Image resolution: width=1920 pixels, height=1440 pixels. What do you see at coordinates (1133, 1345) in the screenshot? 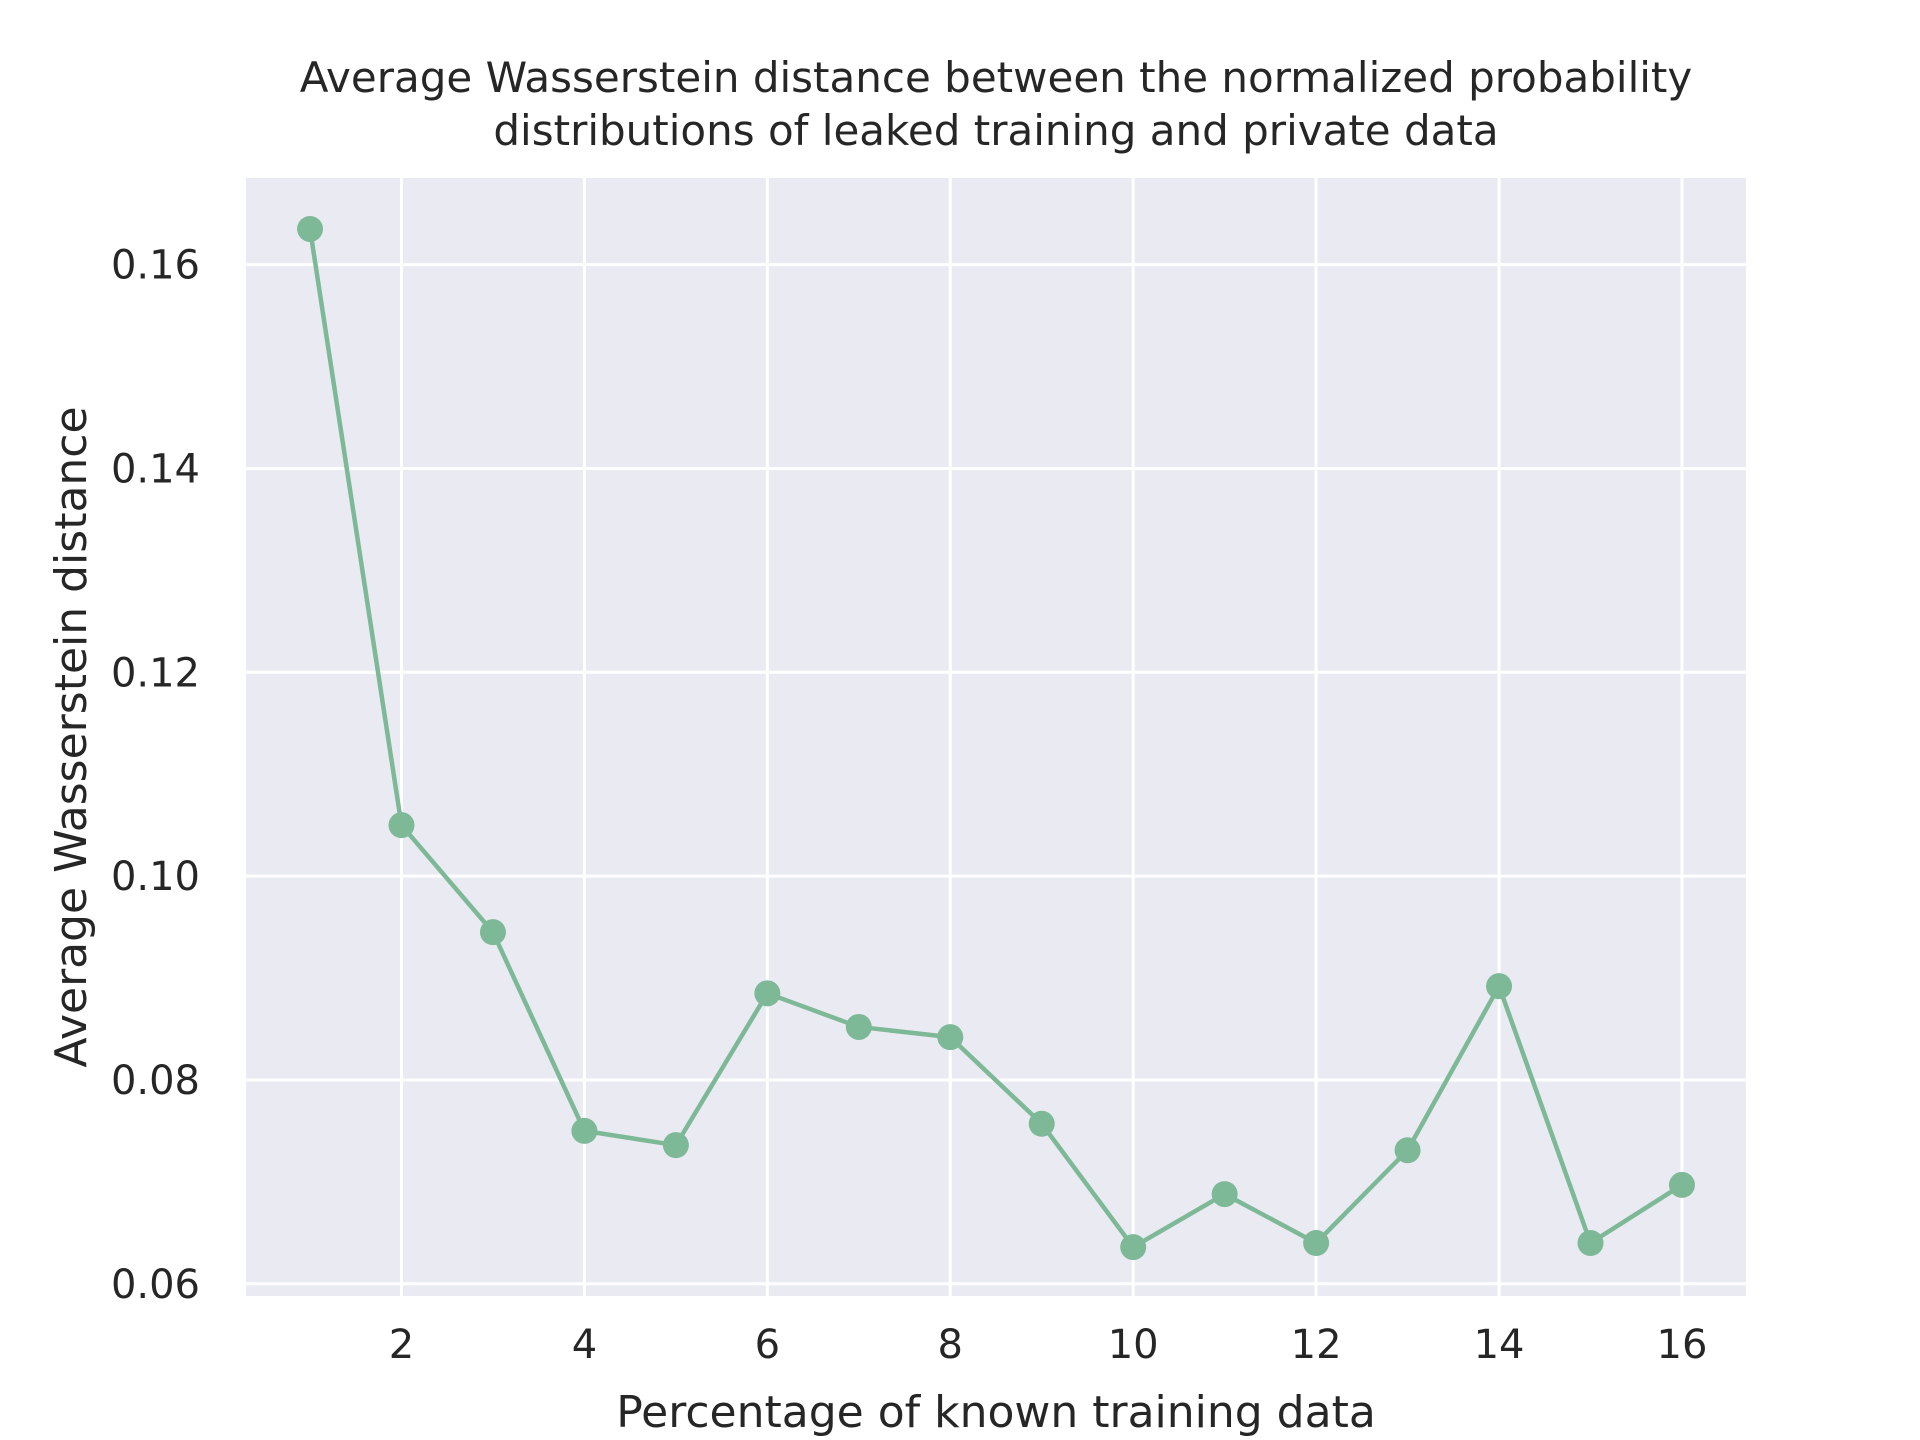
I see `x-tick-label: 10` at bounding box center [1133, 1345].